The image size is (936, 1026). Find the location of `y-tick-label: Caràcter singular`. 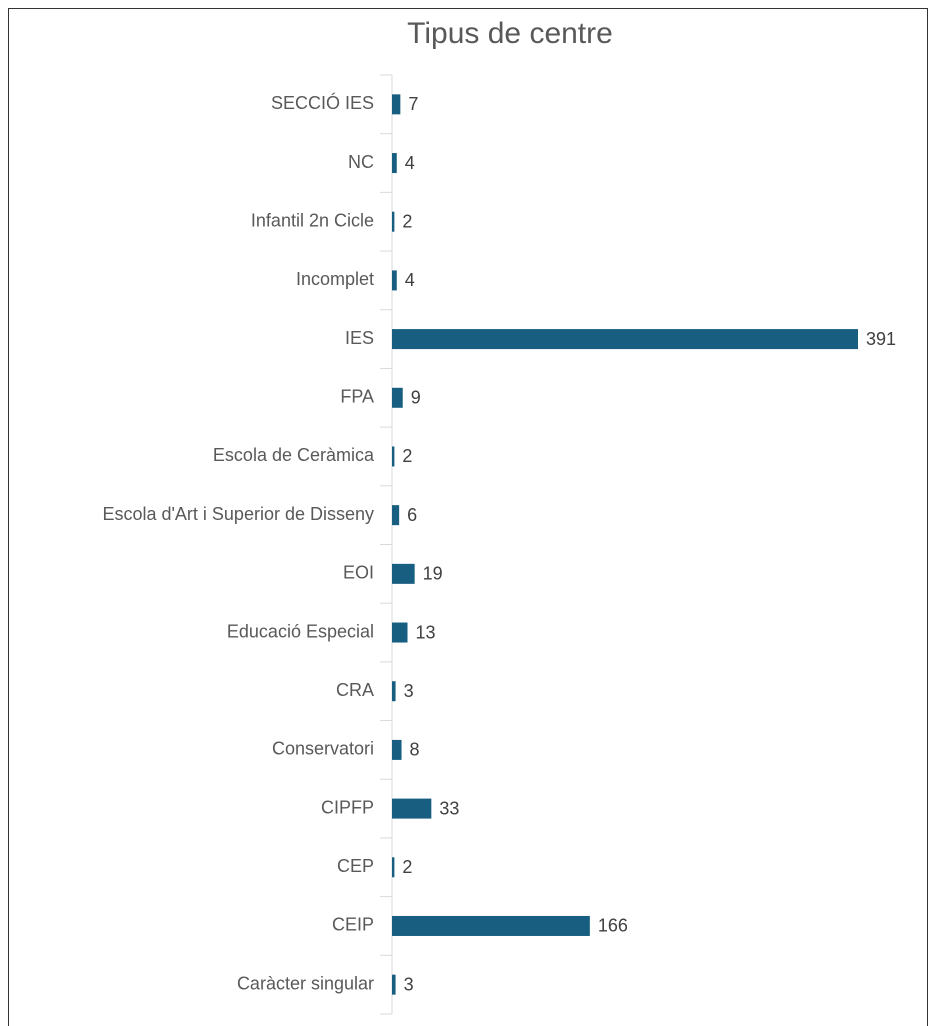

y-tick-label: Caràcter singular is located at coordinates (305, 983).